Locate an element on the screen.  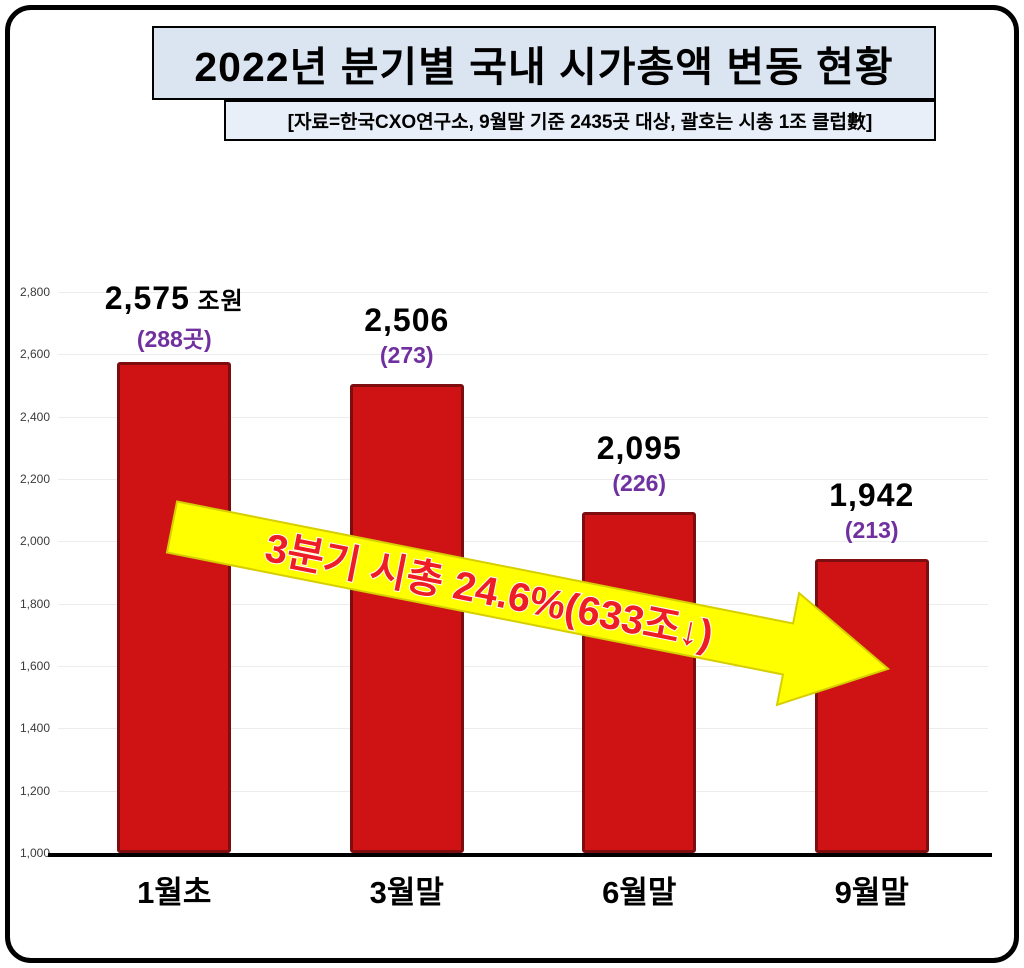
y-axis-tick-label: 1,600 is located at coordinates (34, 666).